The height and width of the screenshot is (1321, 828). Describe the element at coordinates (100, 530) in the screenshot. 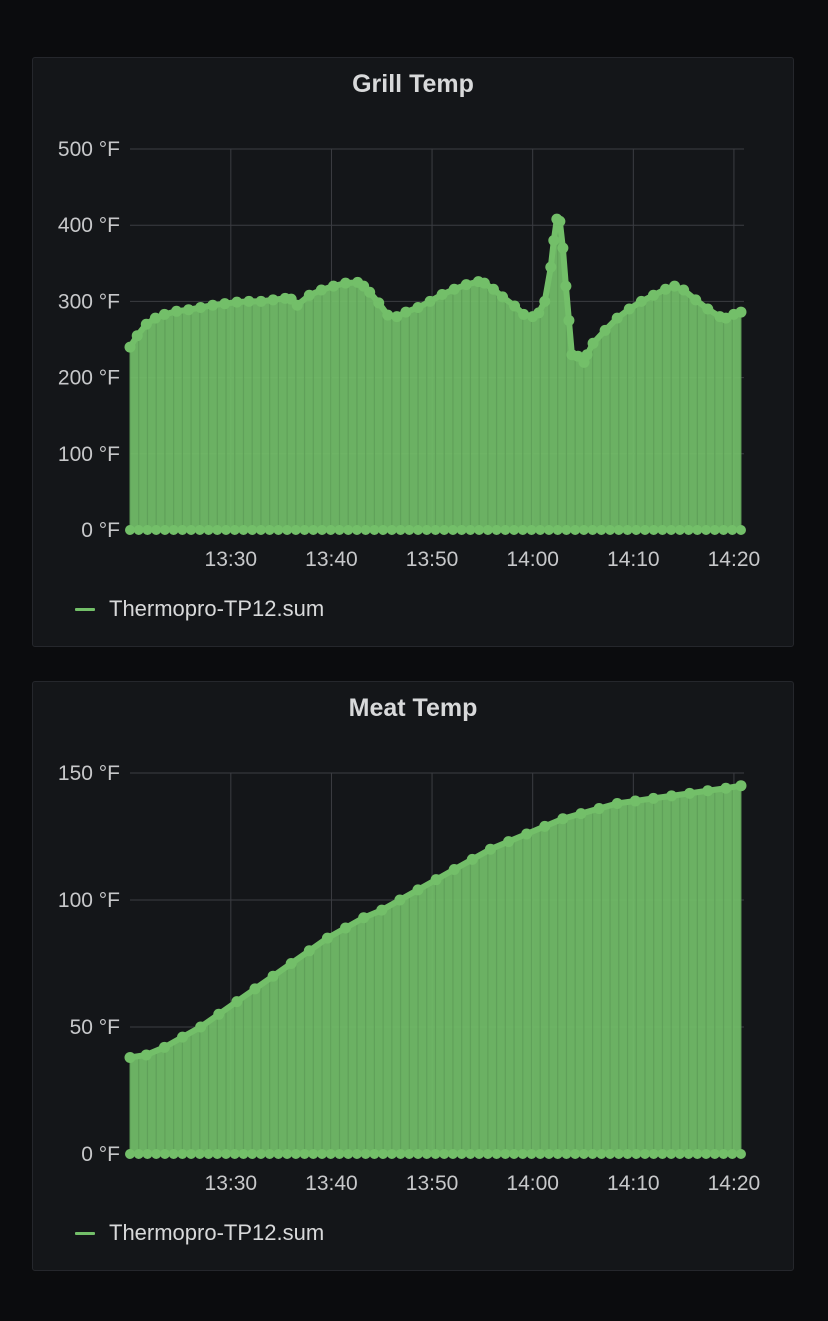

I see `y-tick-label: 0 °F` at that location.